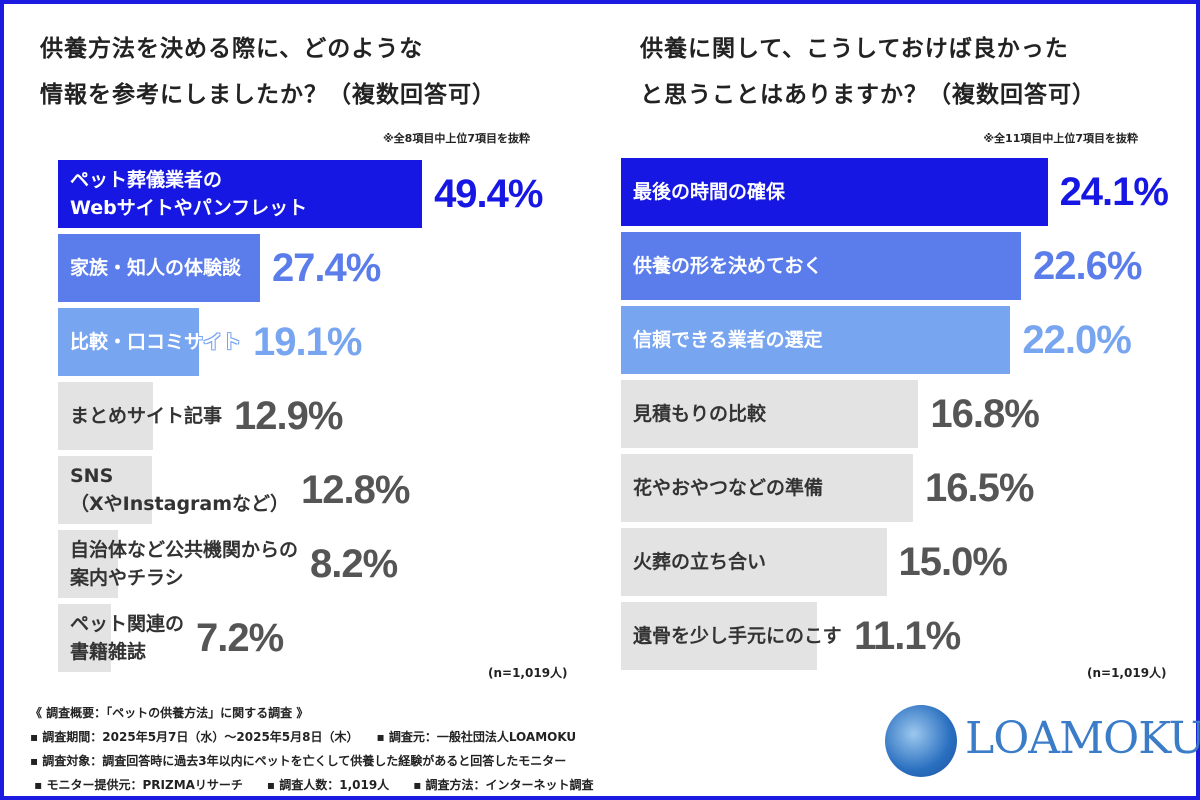  I want to click on bar-label: まとめサイト記事, so click(146, 416).